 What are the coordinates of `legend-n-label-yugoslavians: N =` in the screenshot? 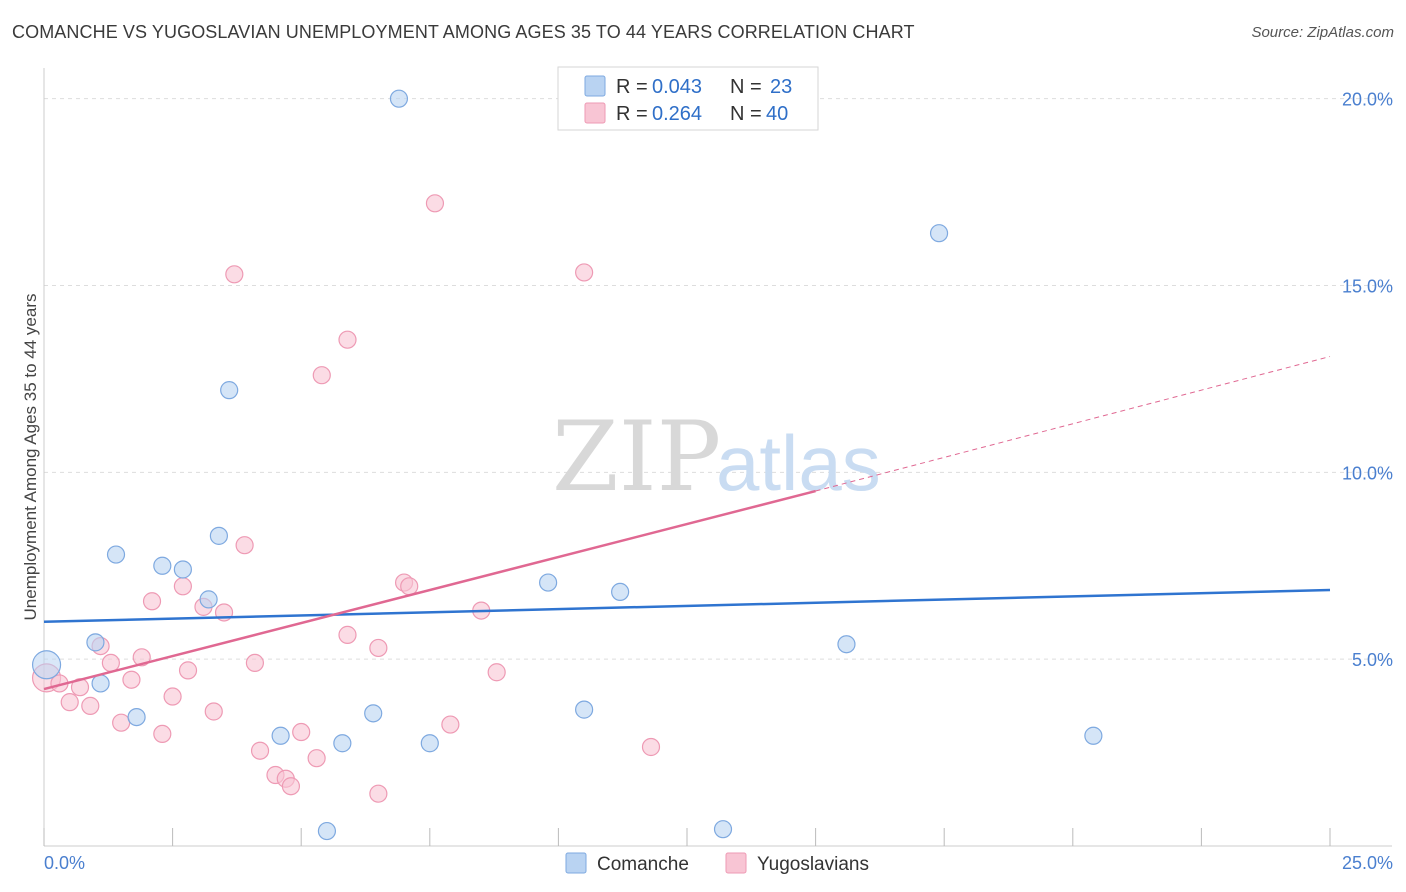 It's located at (746, 114).